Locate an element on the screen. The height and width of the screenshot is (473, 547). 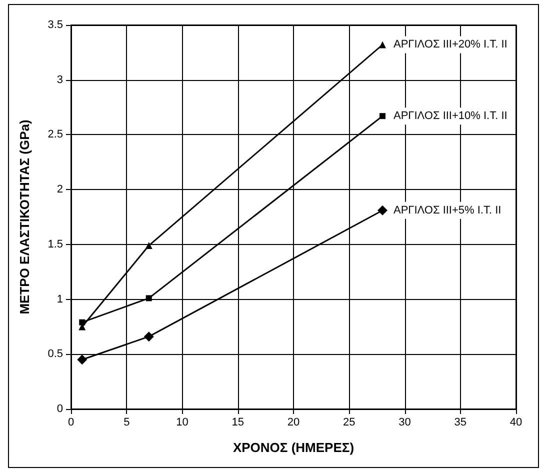
y-tick-label: 2 is located at coordinates (59, 190).